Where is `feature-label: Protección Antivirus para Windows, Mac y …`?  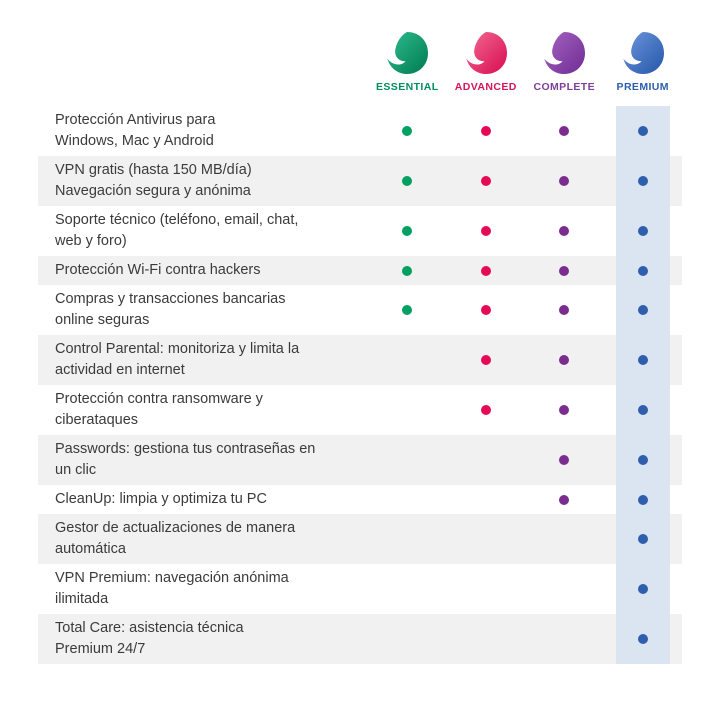 feature-label: Protección Antivirus para Windows, Mac y … is located at coordinates (203, 131).